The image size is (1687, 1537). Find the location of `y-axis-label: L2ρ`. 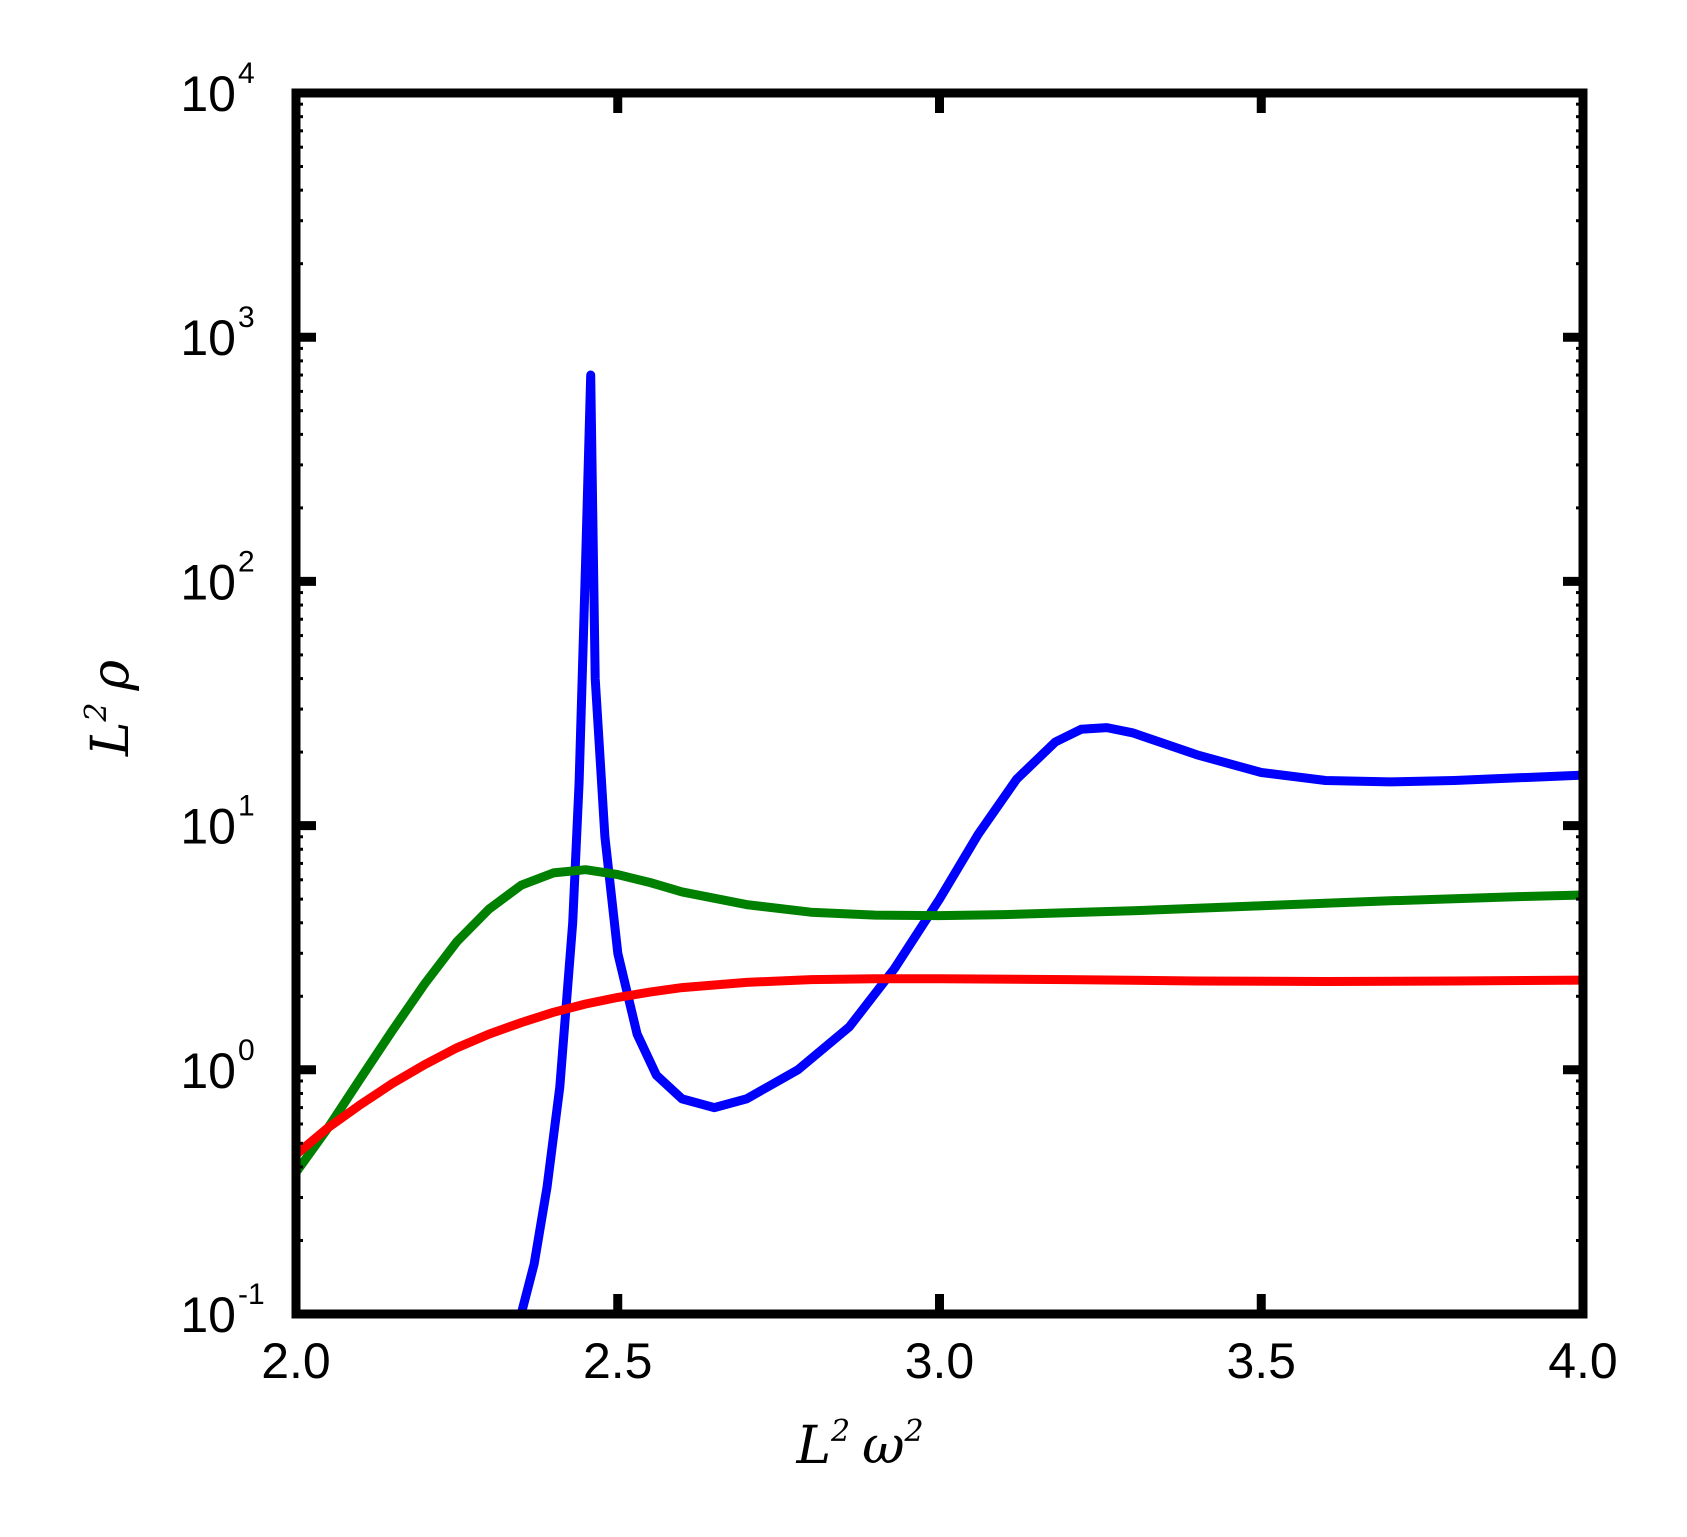

y-axis-label: L2ρ is located at coordinates (110, 708).